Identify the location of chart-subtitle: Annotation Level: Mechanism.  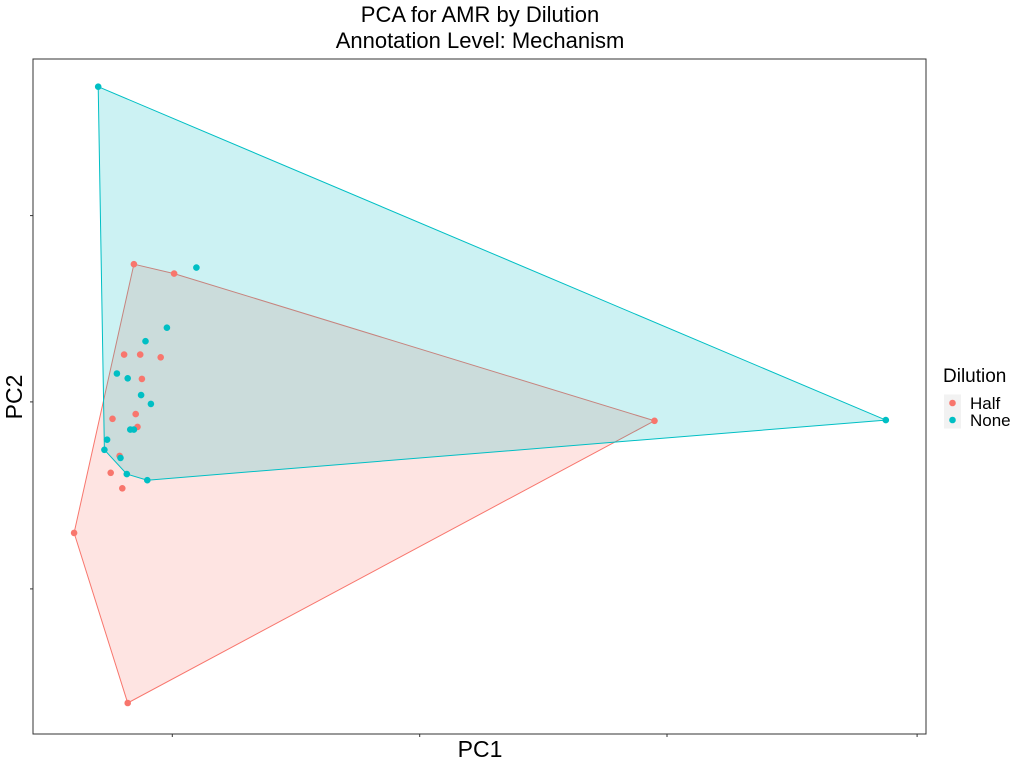
(480, 40).